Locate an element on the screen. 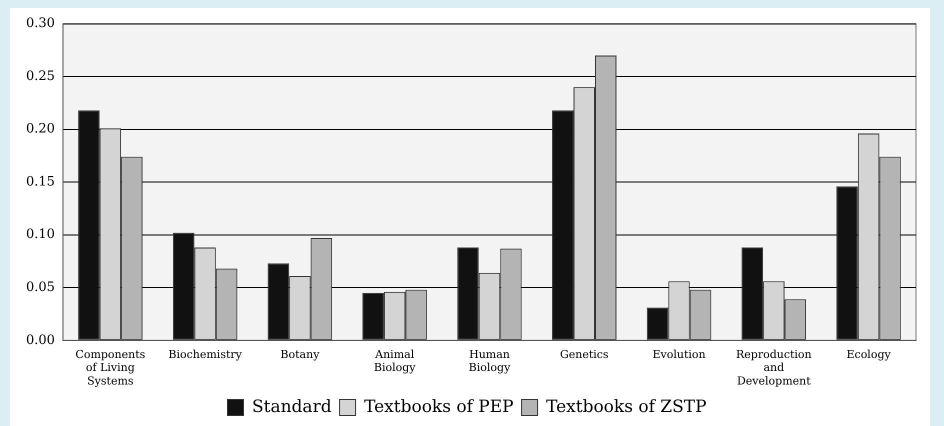 The width and height of the screenshot is (944, 426). x-tick-label: Evolution is located at coordinates (679, 354).